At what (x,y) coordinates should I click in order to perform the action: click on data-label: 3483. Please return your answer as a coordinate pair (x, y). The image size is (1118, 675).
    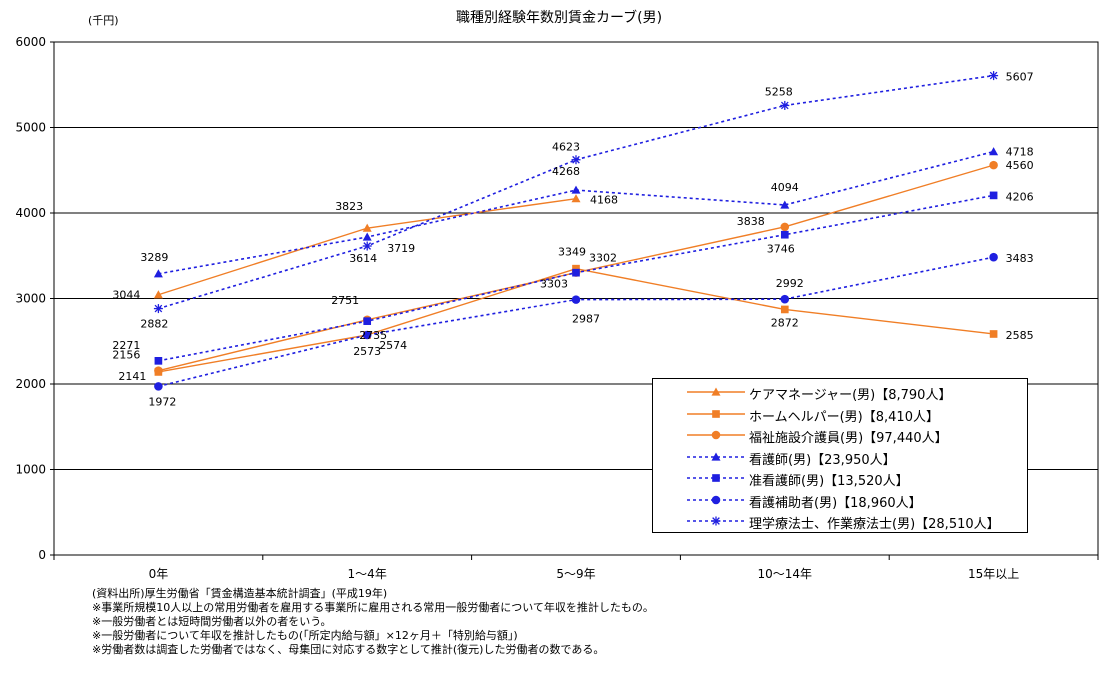
    Looking at the image, I should click on (1020, 258).